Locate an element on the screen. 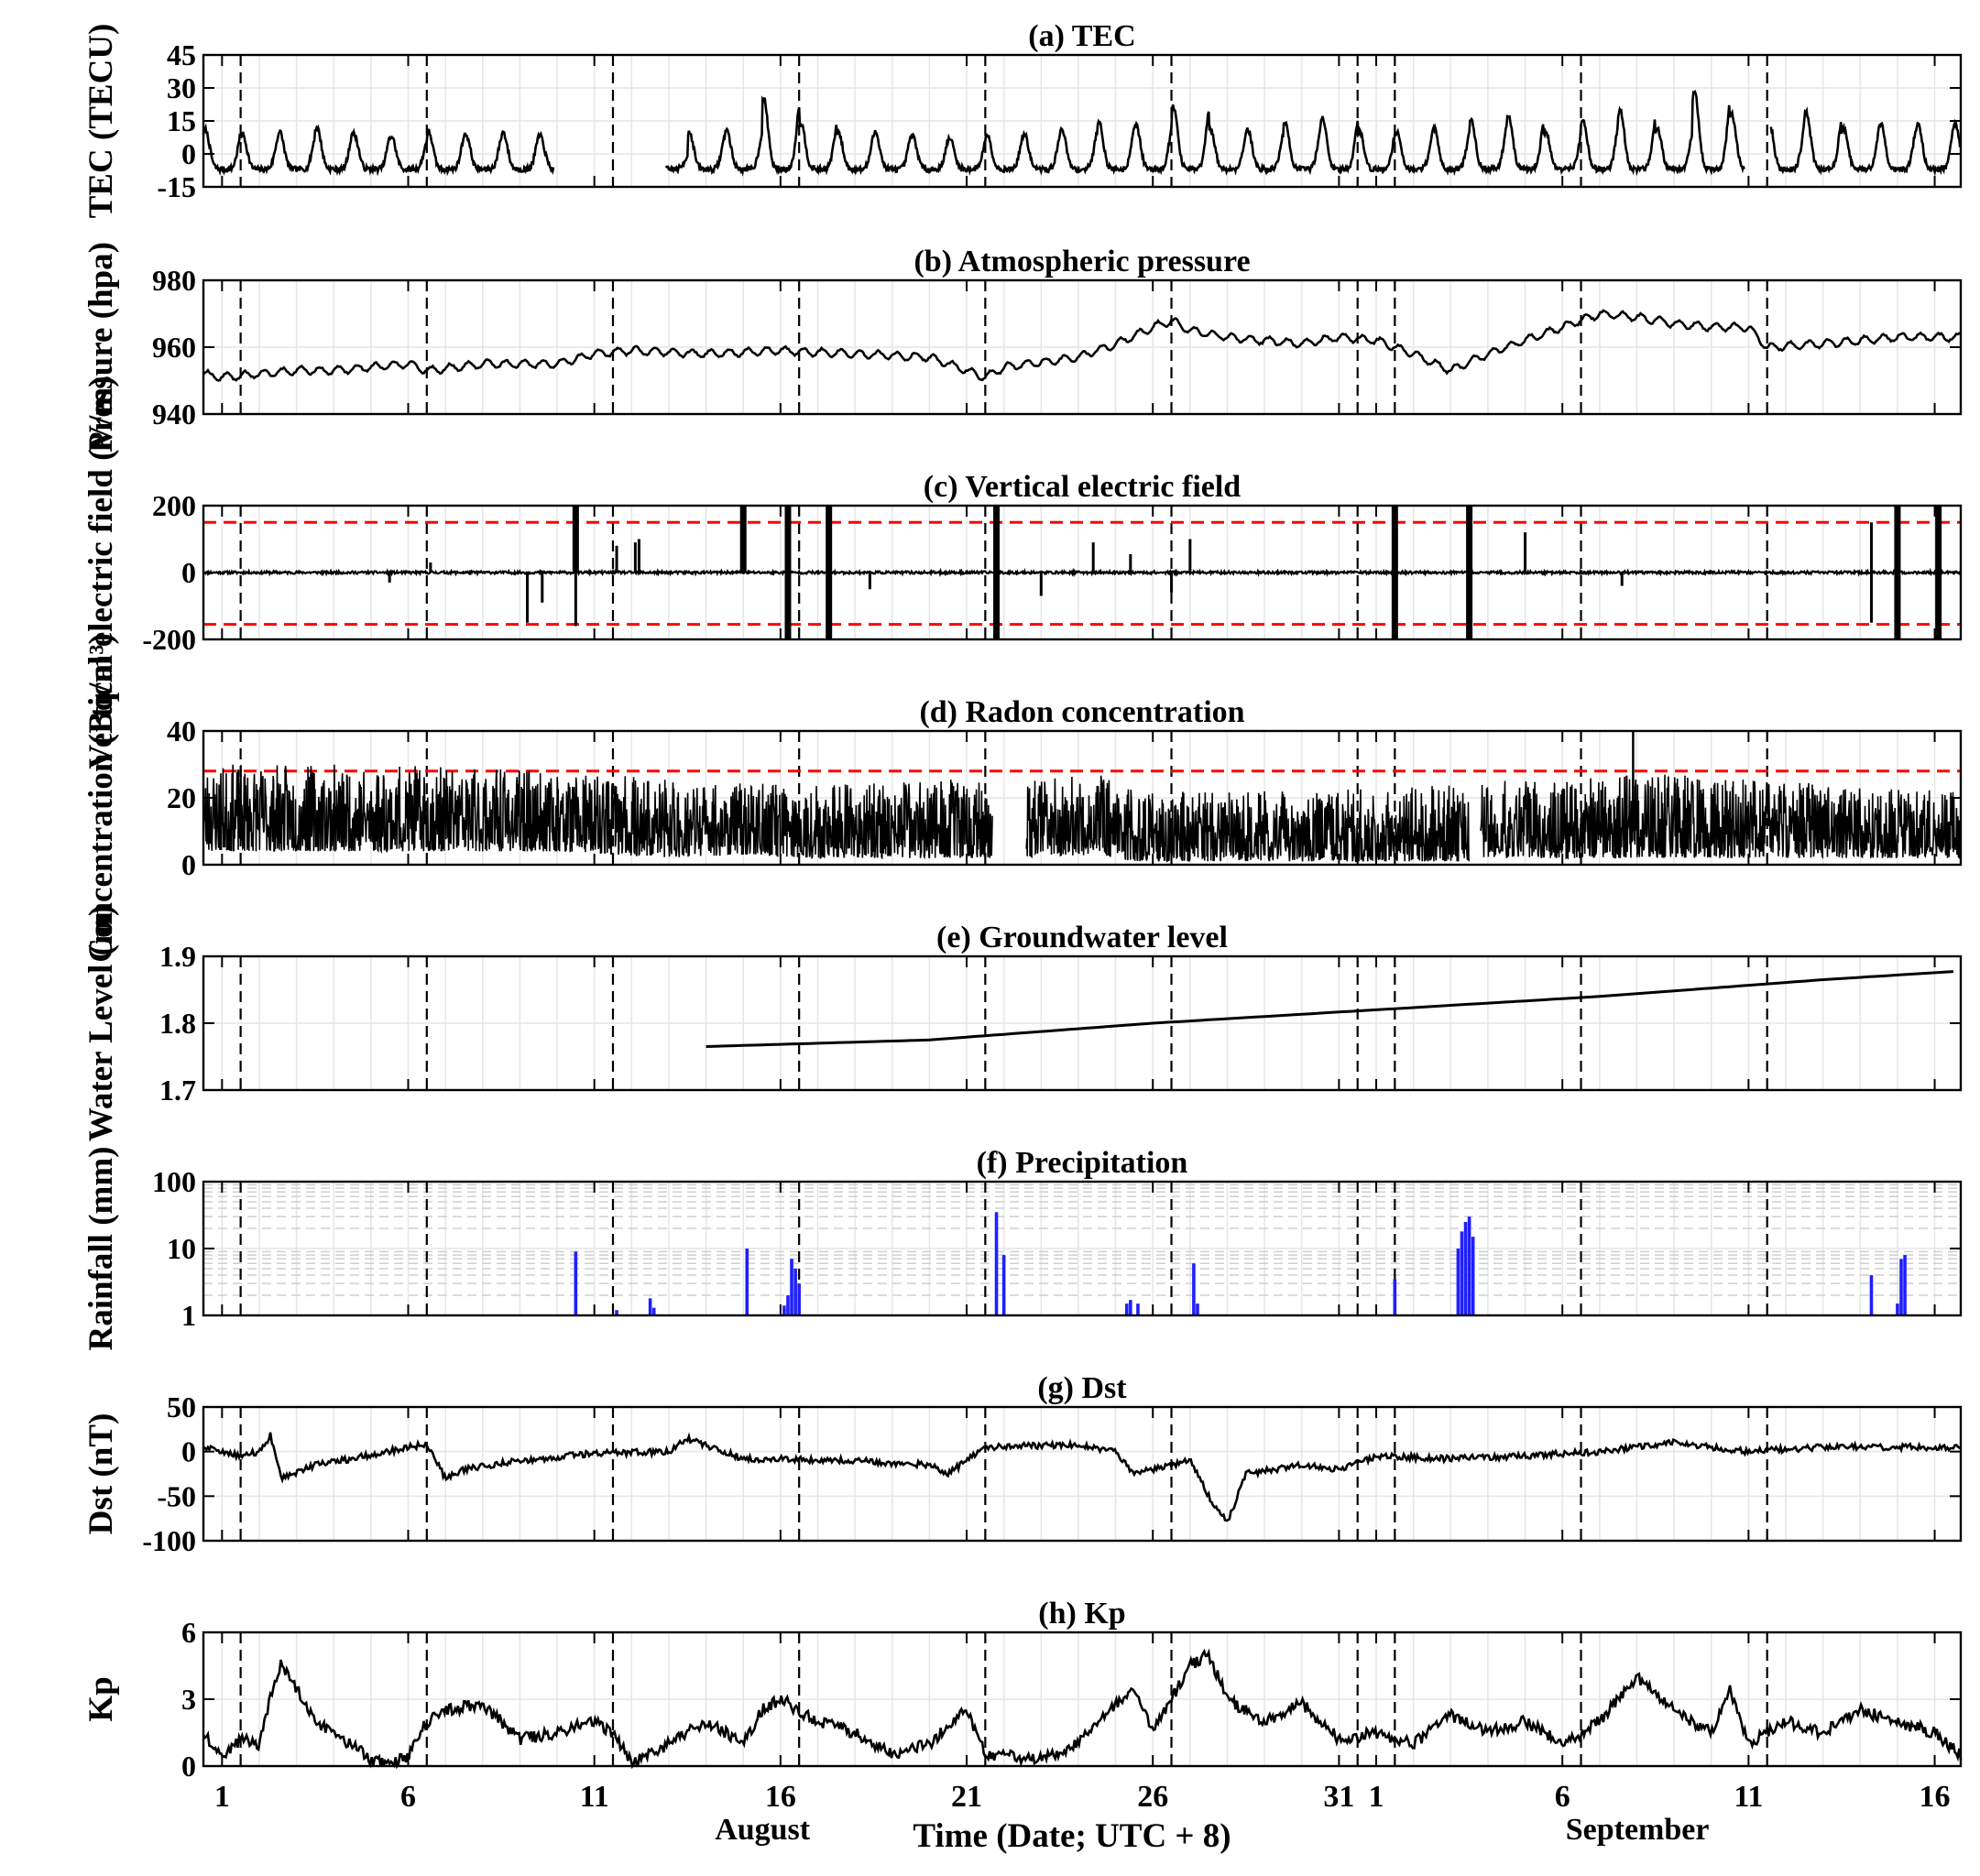 Image resolution: width=1980 pixels, height=1876 pixels. y-tick-label: -50 is located at coordinates (177, 1495).